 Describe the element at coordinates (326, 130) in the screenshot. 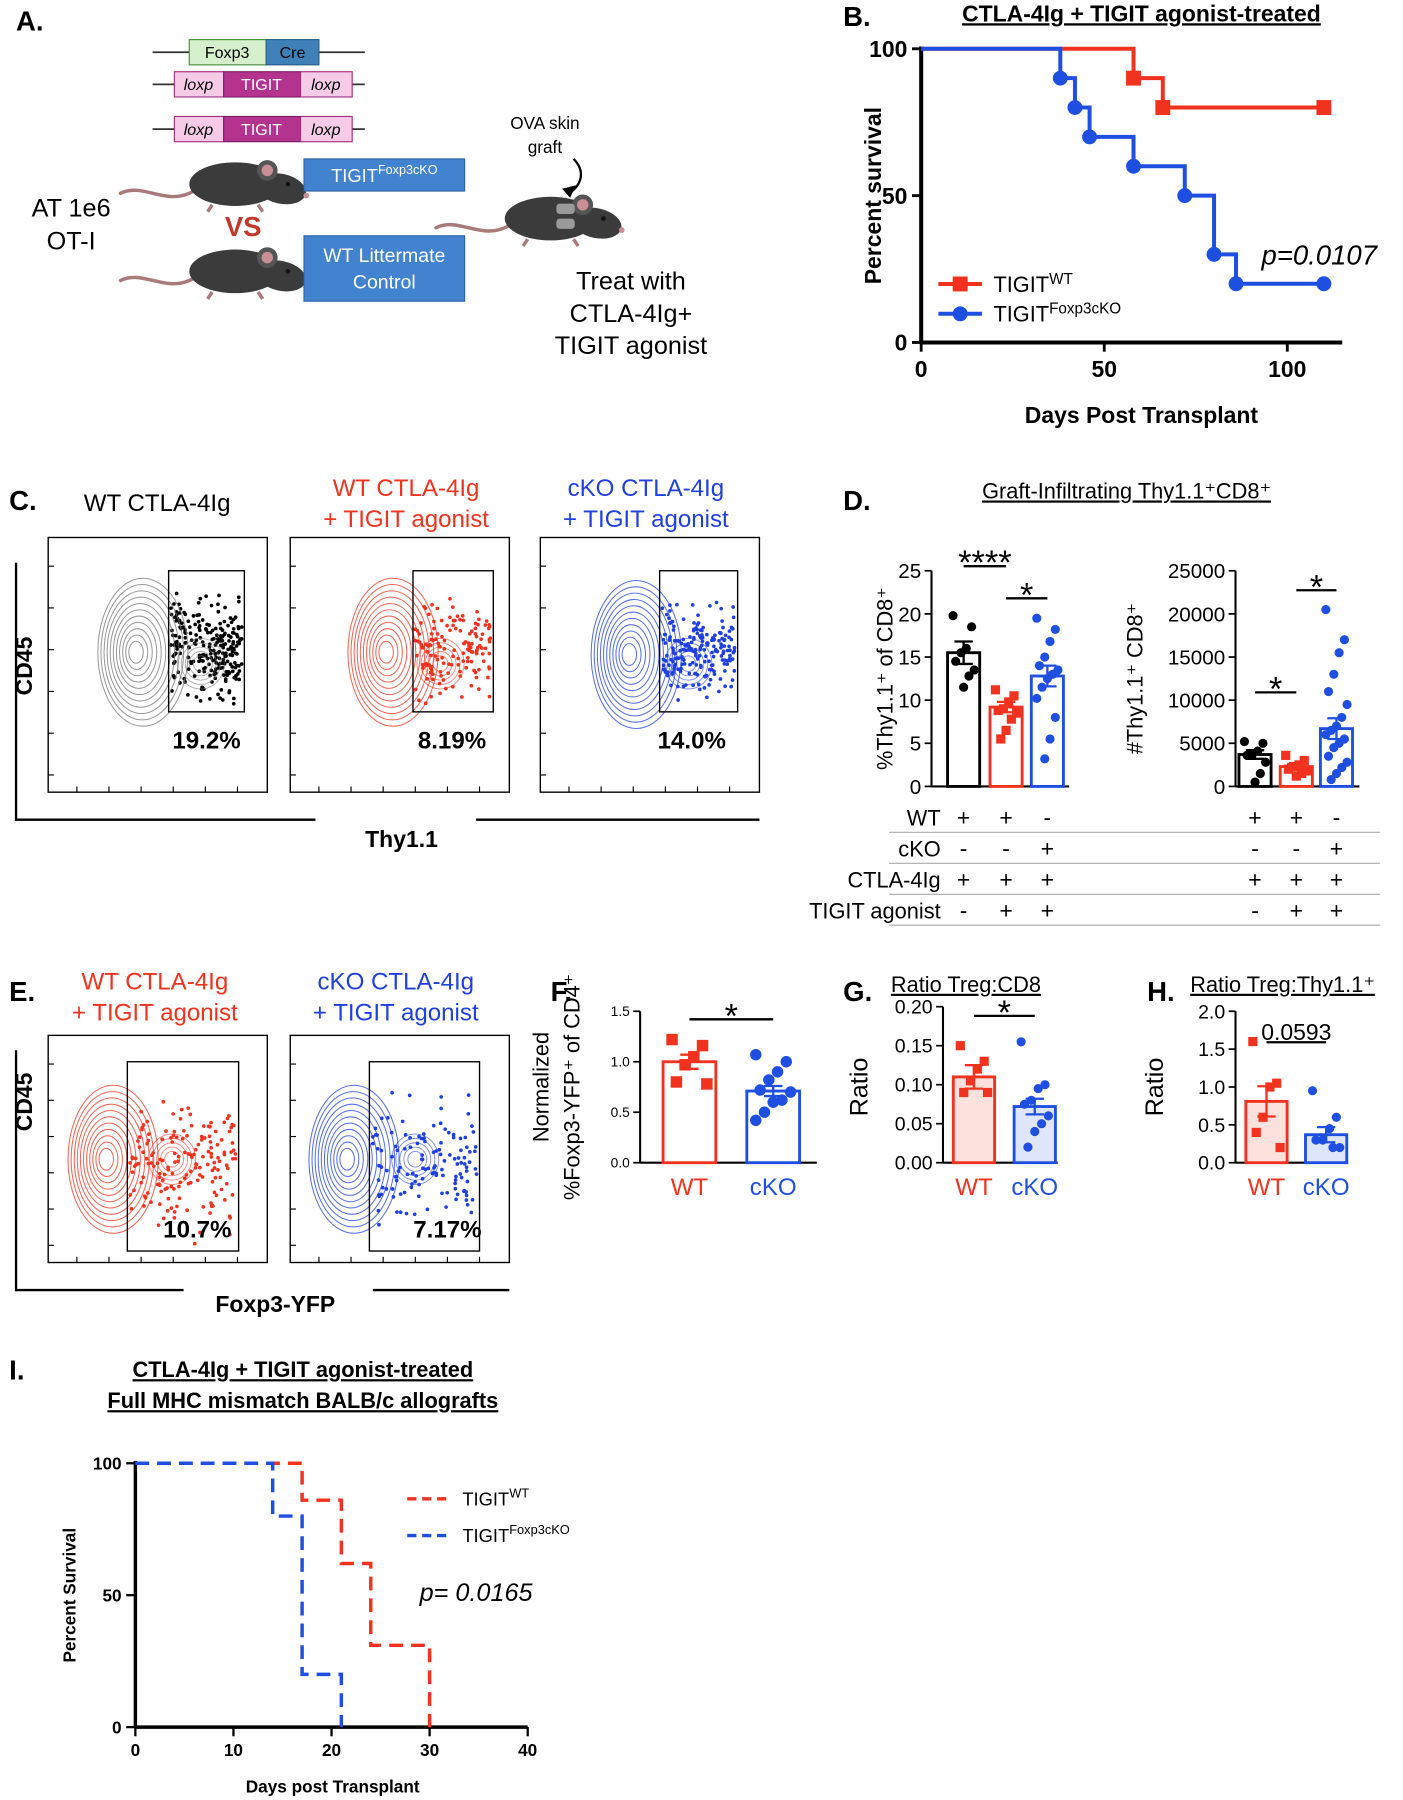

I see `allele-text: loxp` at that location.